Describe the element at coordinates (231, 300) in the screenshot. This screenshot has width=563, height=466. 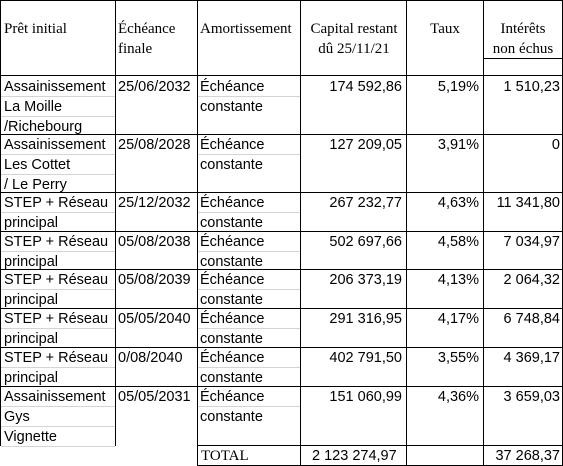
I see `row5-amort-line2: constante` at that location.